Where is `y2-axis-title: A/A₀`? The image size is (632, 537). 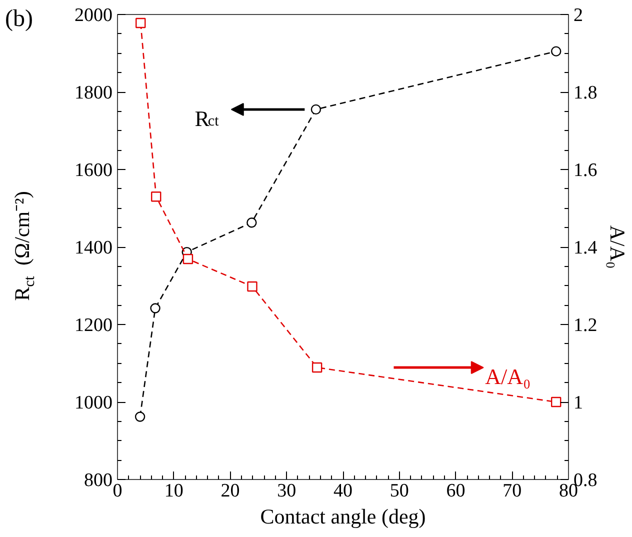 y2-axis-title: A/A₀ is located at coordinates (617, 247).